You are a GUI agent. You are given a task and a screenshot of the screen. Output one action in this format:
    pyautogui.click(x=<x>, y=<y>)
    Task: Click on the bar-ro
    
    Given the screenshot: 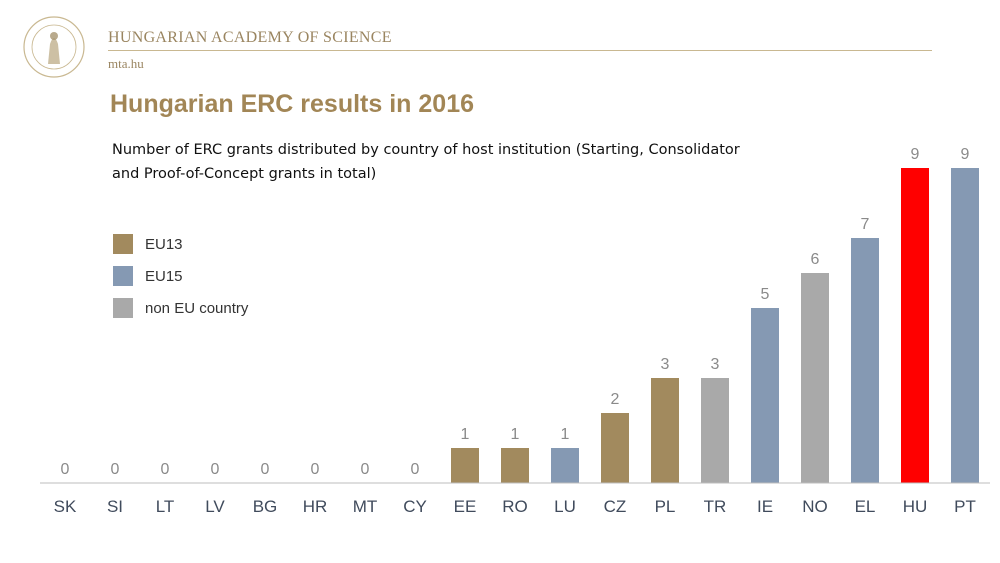 What is the action you would take?
    pyautogui.click(x=515, y=465)
    